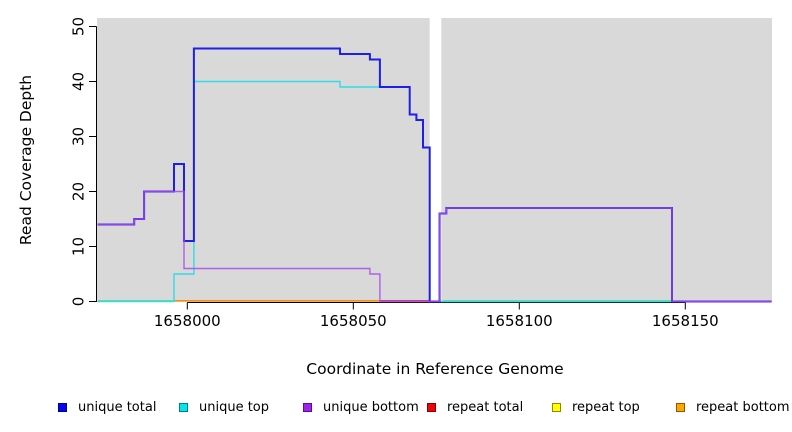 This screenshot has height=432, width=792. I want to click on legend-label: unique total, so click(117, 407).